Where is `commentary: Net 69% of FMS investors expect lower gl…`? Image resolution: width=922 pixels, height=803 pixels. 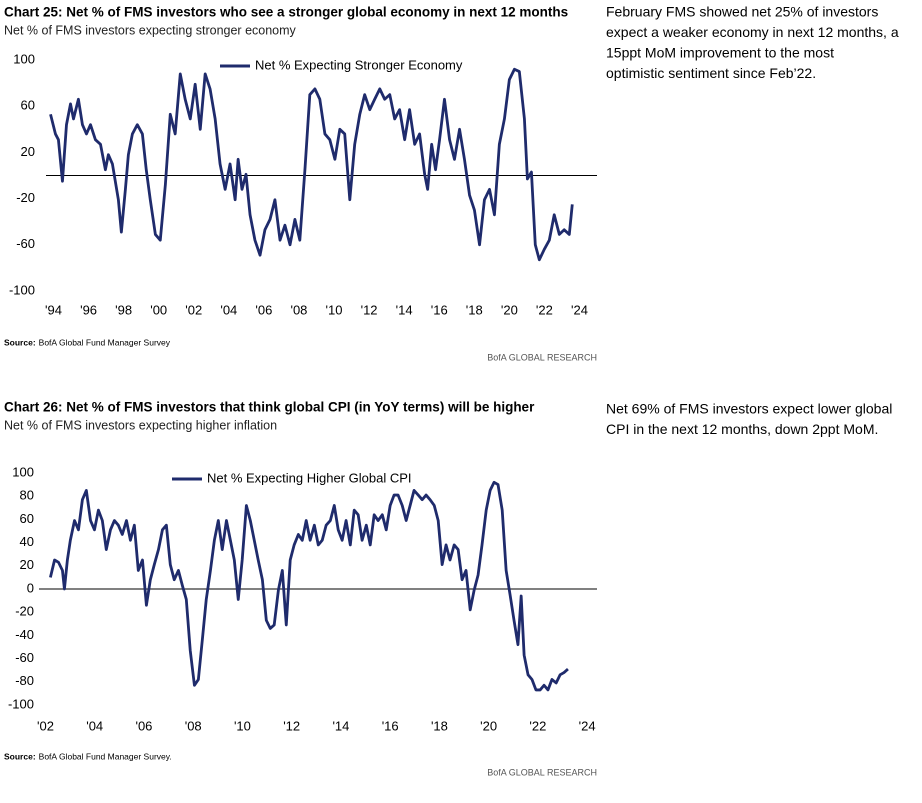 commentary: Net 69% of FMS investors expect lower gl… is located at coordinates (749, 409).